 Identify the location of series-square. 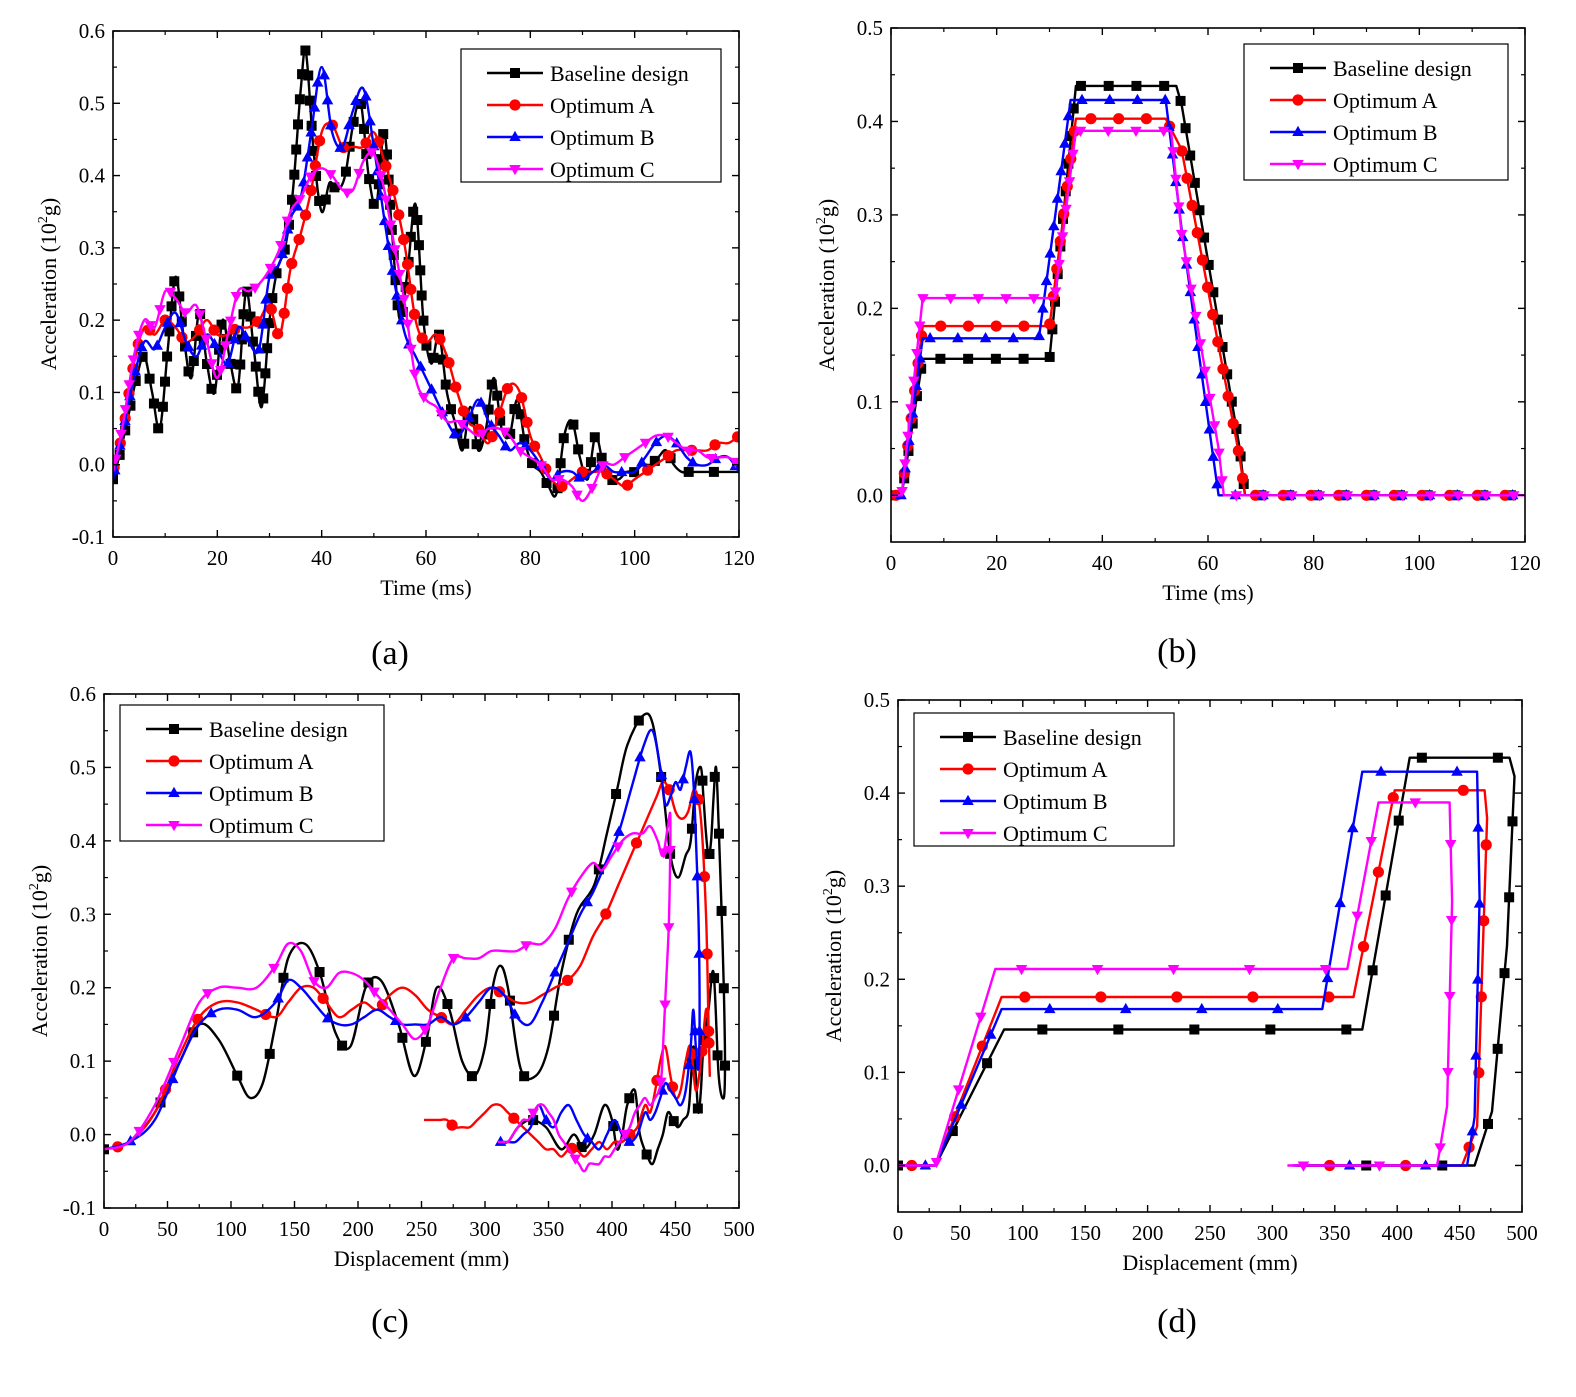
(1208, 961).